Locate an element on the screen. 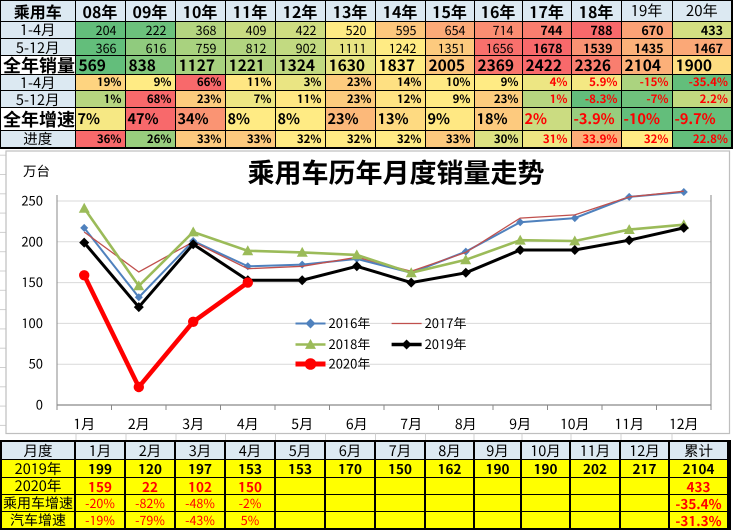 The width and height of the screenshot is (733, 530). svg-text: 乘用车历年月度销量走势 is located at coordinates (396, 171).